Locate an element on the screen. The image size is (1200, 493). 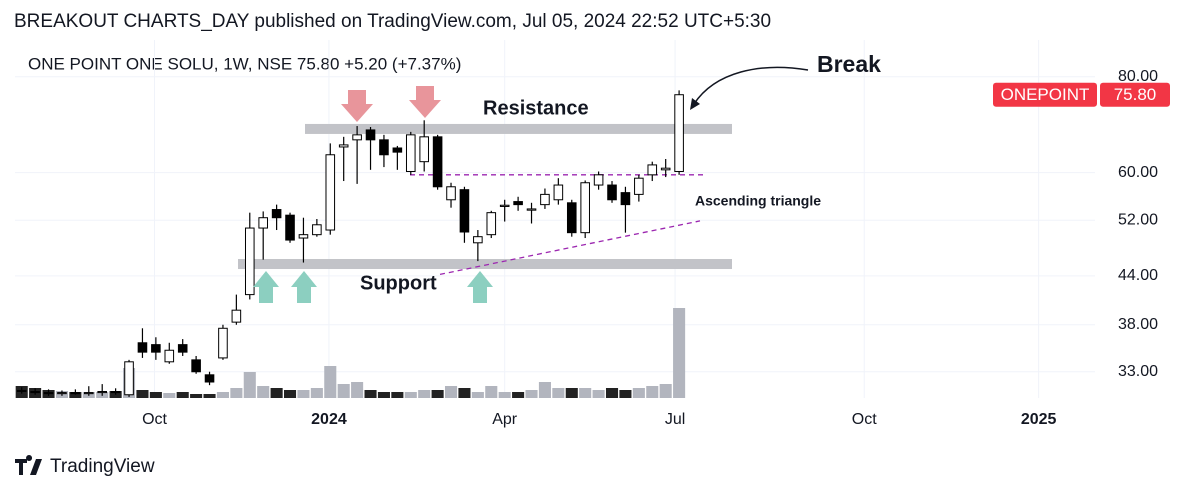
arrow-down is located at coordinates (425, 102).